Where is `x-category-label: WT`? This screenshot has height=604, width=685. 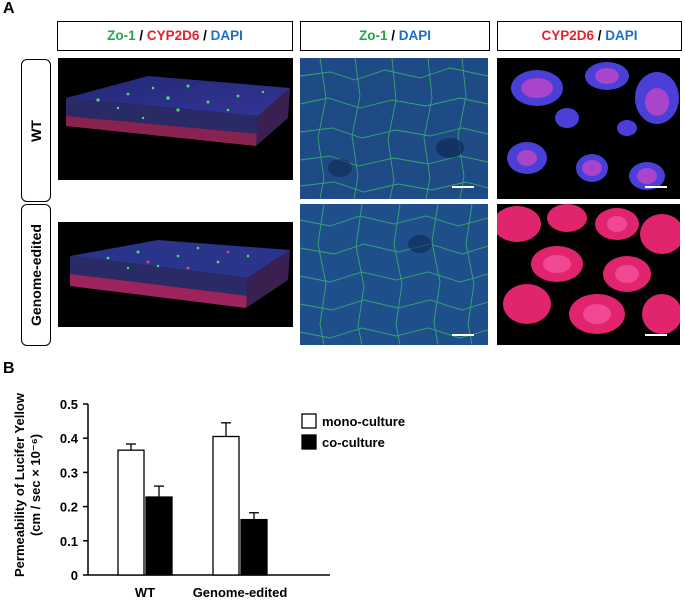 x-category-label: WT is located at coordinates (145, 592).